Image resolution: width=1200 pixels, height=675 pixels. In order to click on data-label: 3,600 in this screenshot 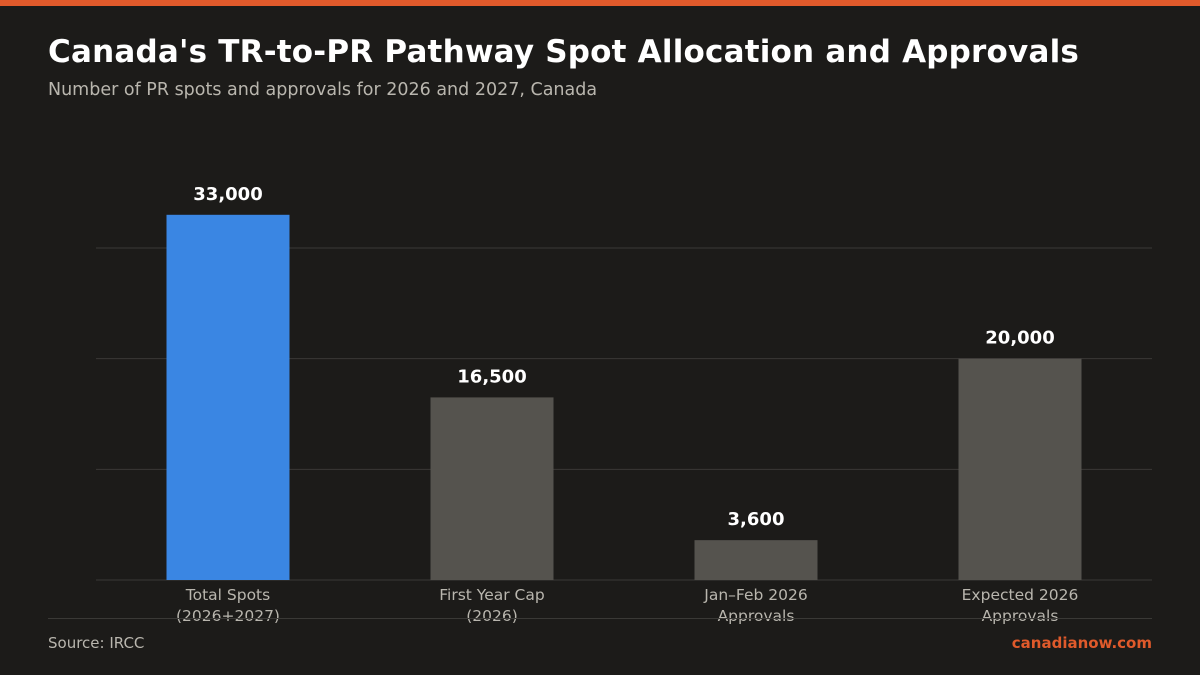, I will do `click(756, 519)`.